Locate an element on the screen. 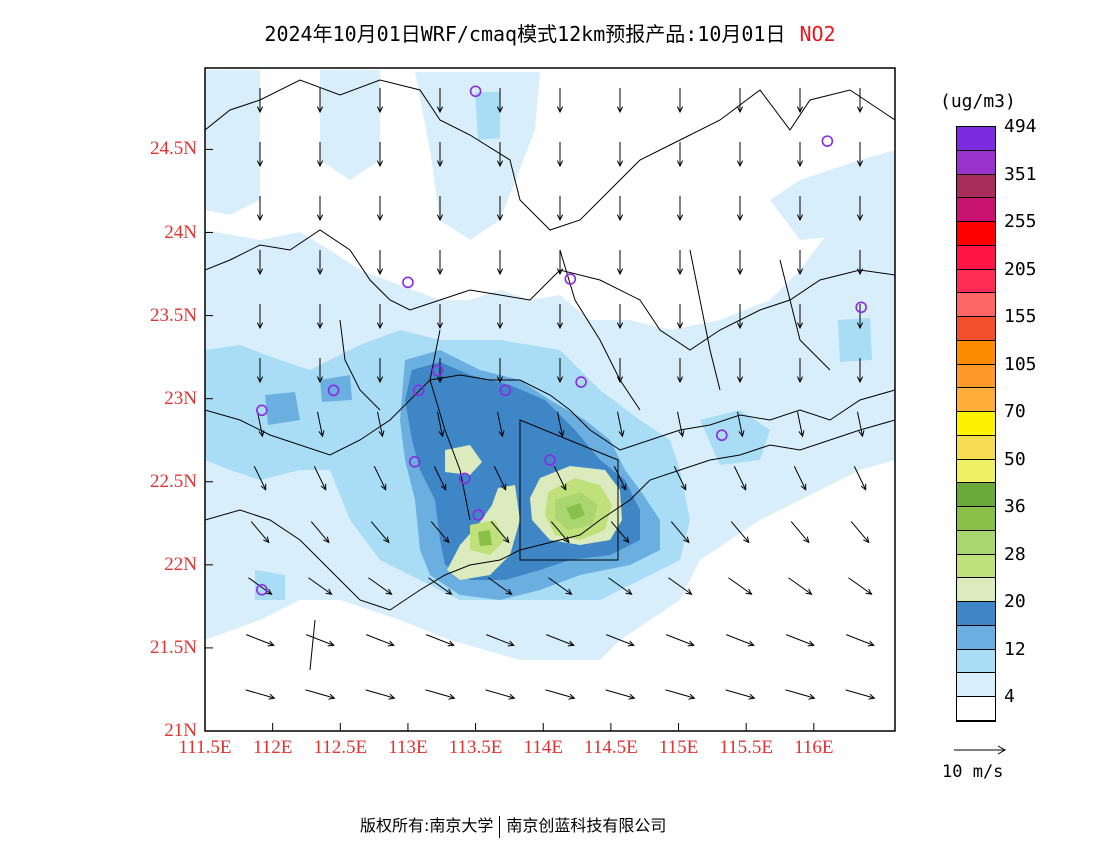 This screenshot has width=1100, height=850. lon-tick-label: 115E is located at coordinates (678, 747).